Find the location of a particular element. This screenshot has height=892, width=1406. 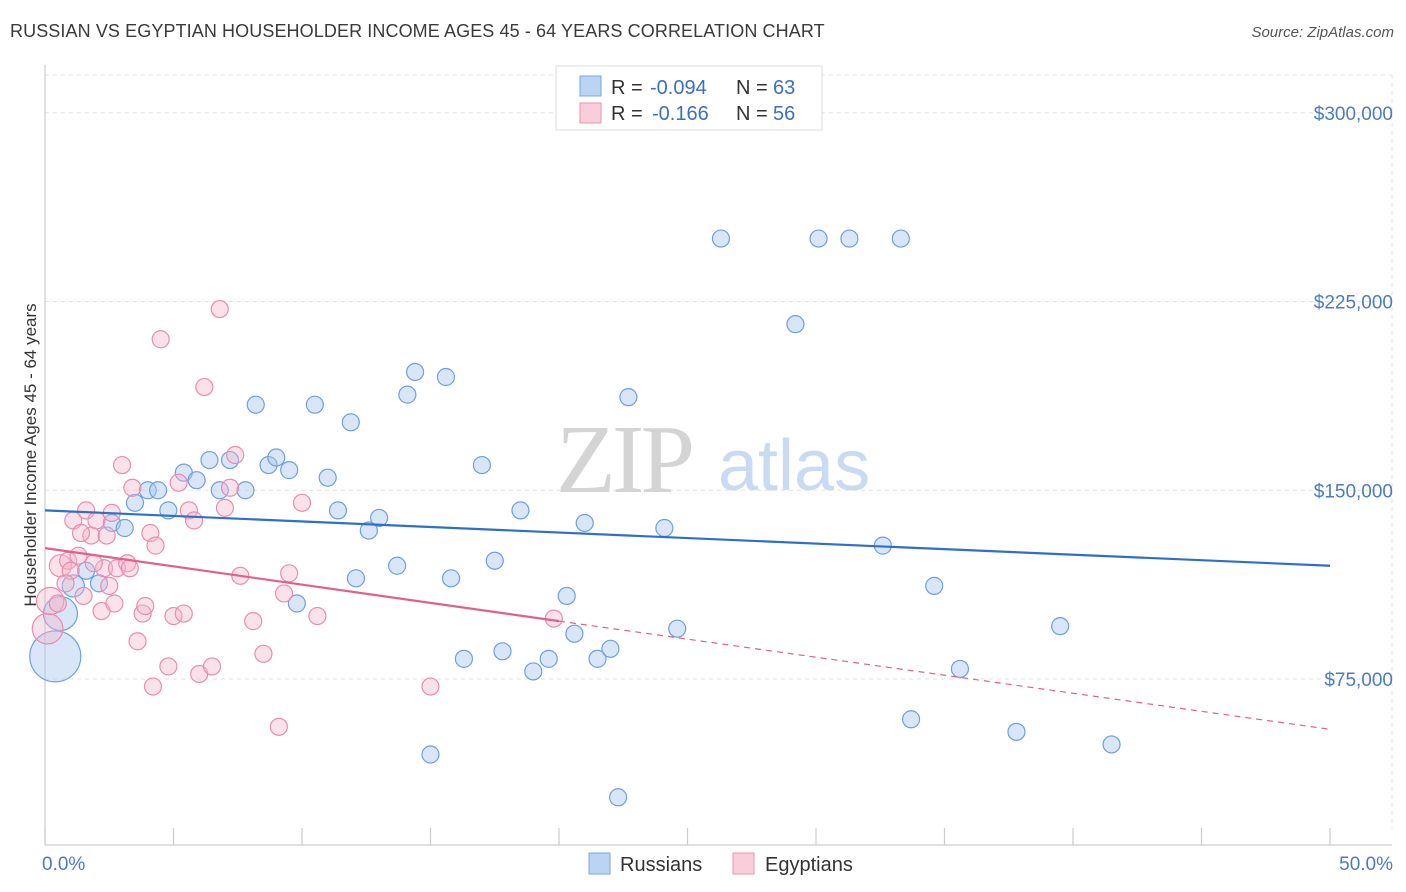

watermark-atlas: atlas is located at coordinates (794, 466).